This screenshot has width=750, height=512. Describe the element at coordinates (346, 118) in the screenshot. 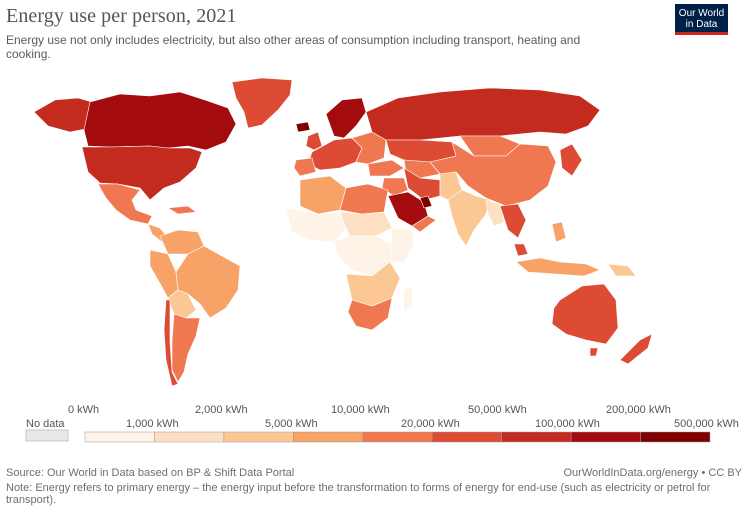

I see `scandinavia` at that location.